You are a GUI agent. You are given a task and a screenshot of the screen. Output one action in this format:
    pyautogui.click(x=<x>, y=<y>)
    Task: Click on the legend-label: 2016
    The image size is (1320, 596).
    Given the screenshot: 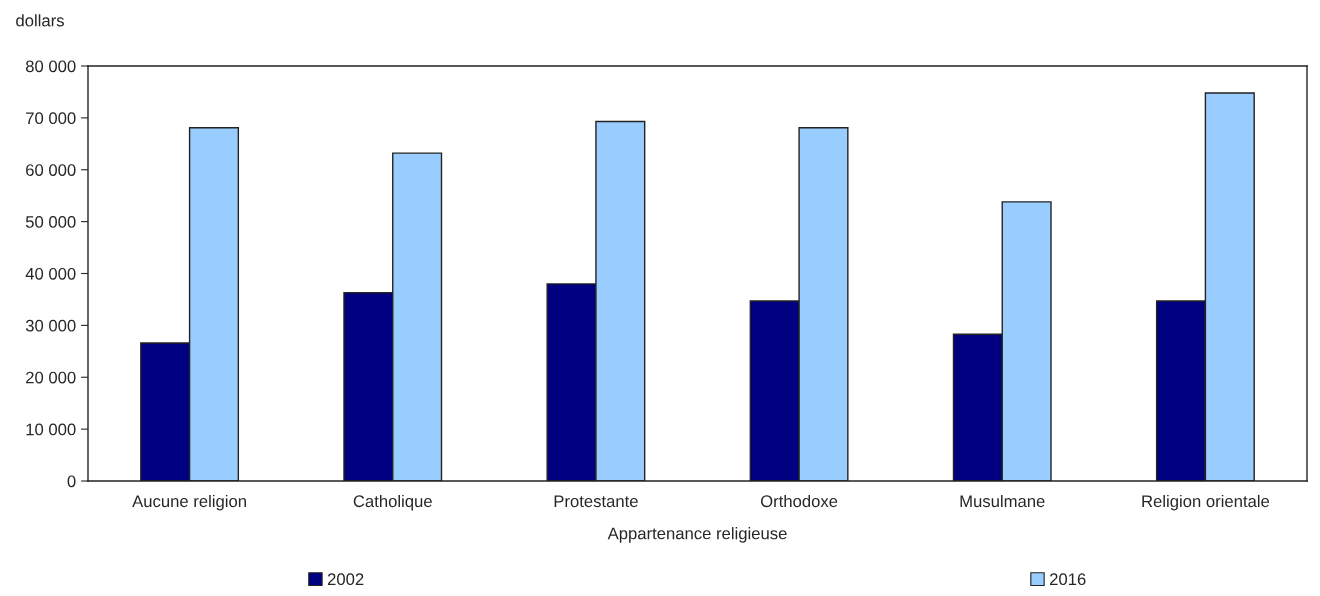 What is the action you would take?
    pyautogui.click(x=1068, y=579)
    